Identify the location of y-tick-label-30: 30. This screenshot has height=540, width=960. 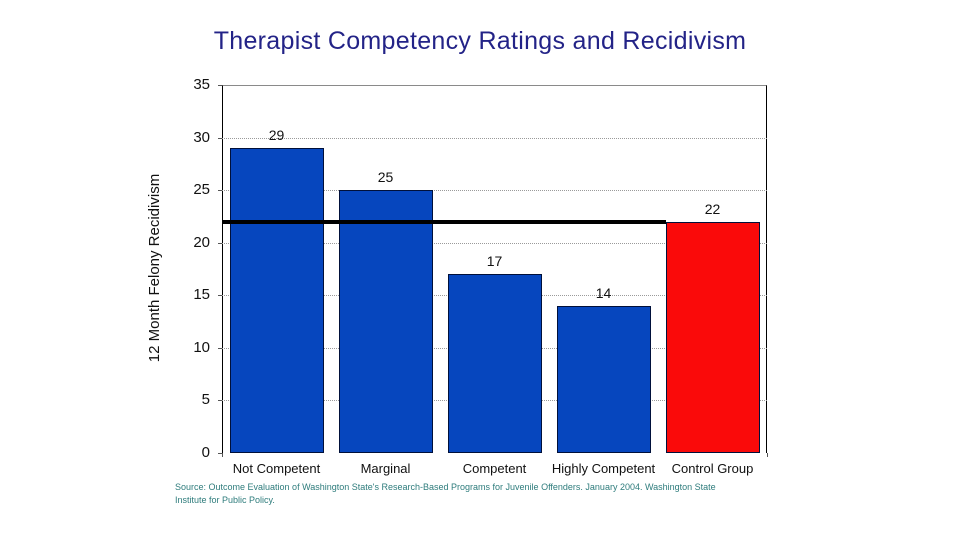
(201, 137).